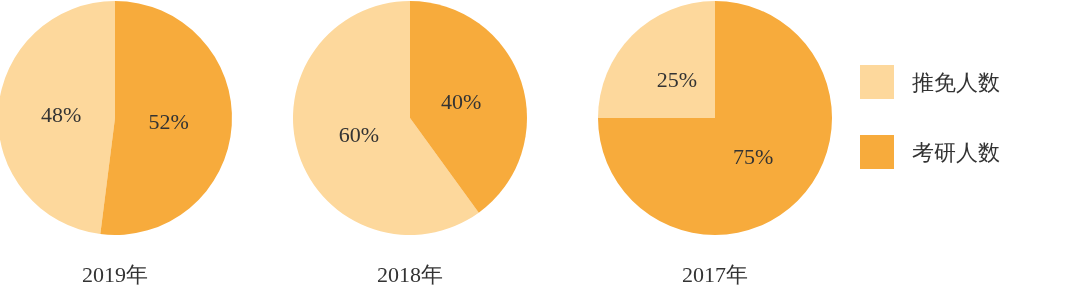  I want to click on data-label: 60%, so click(358, 135).